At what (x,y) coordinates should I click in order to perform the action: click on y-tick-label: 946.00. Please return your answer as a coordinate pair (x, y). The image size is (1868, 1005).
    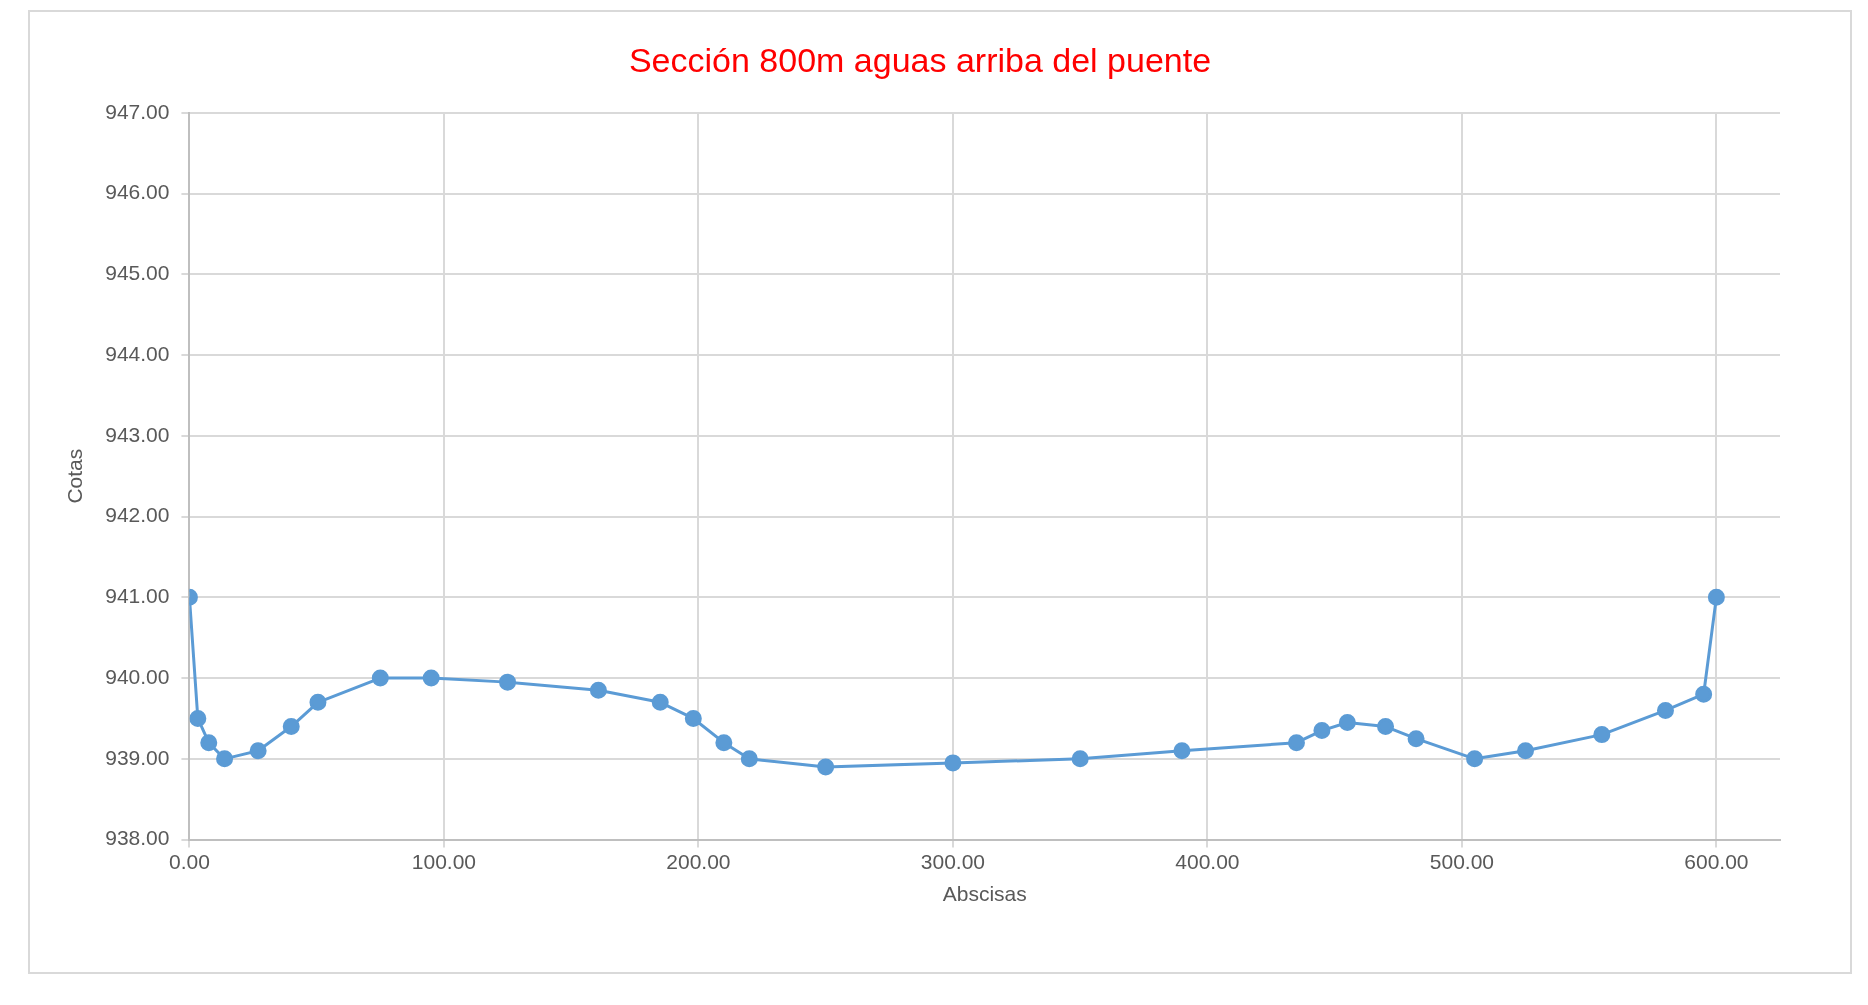
    Looking at the image, I should click on (137, 192).